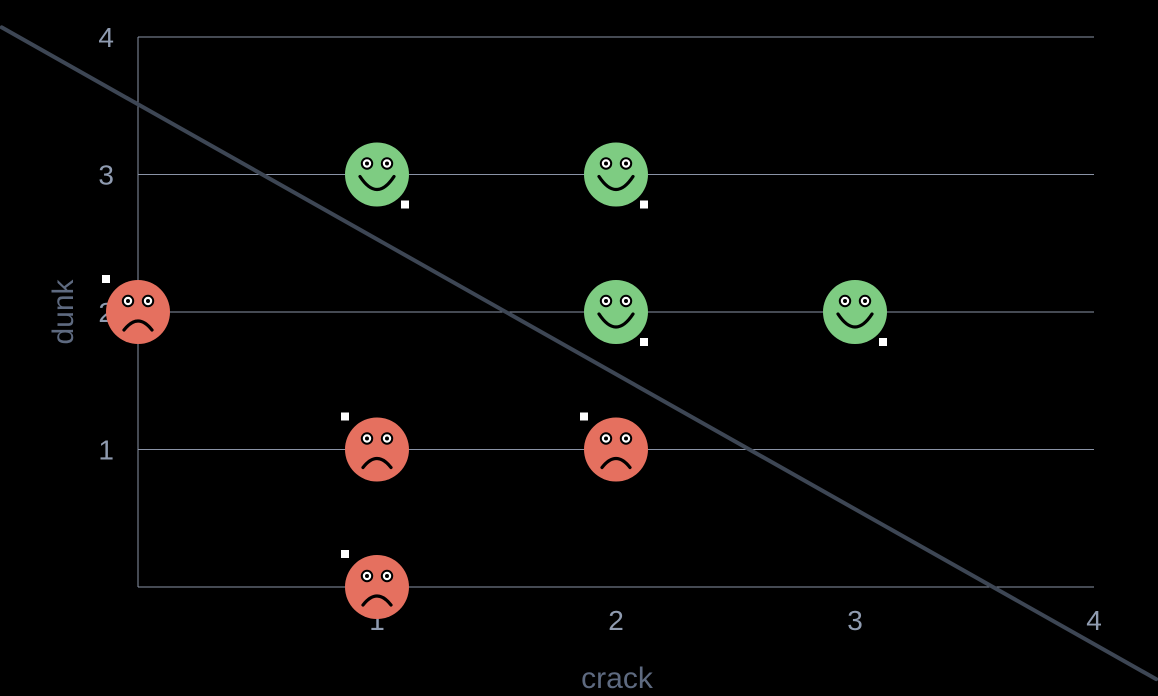  What do you see at coordinates (106, 37) in the screenshot?
I see `y-tick-label-4: 4` at bounding box center [106, 37].